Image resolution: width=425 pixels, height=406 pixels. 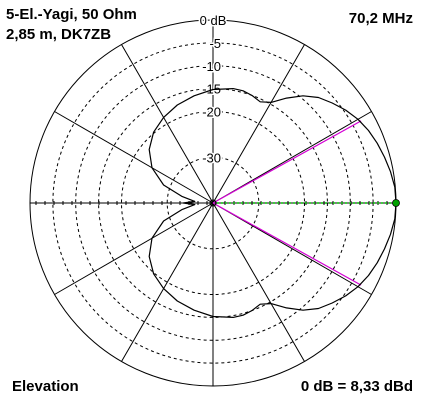 I want to click on view-label: Elevation, so click(x=45, y=386).